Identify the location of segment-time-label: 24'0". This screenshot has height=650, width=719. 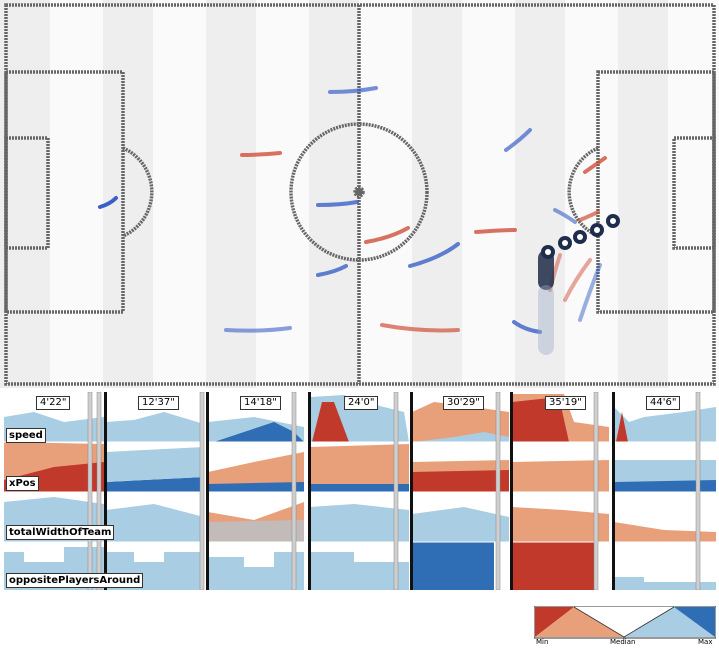
(361, 403).